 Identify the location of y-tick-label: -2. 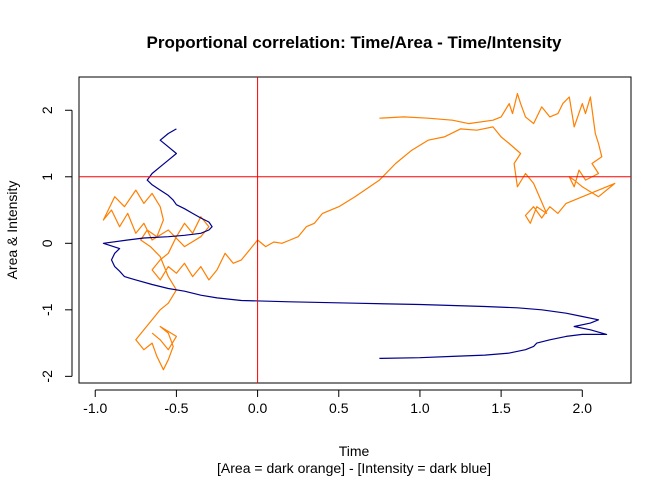
(47, 376).